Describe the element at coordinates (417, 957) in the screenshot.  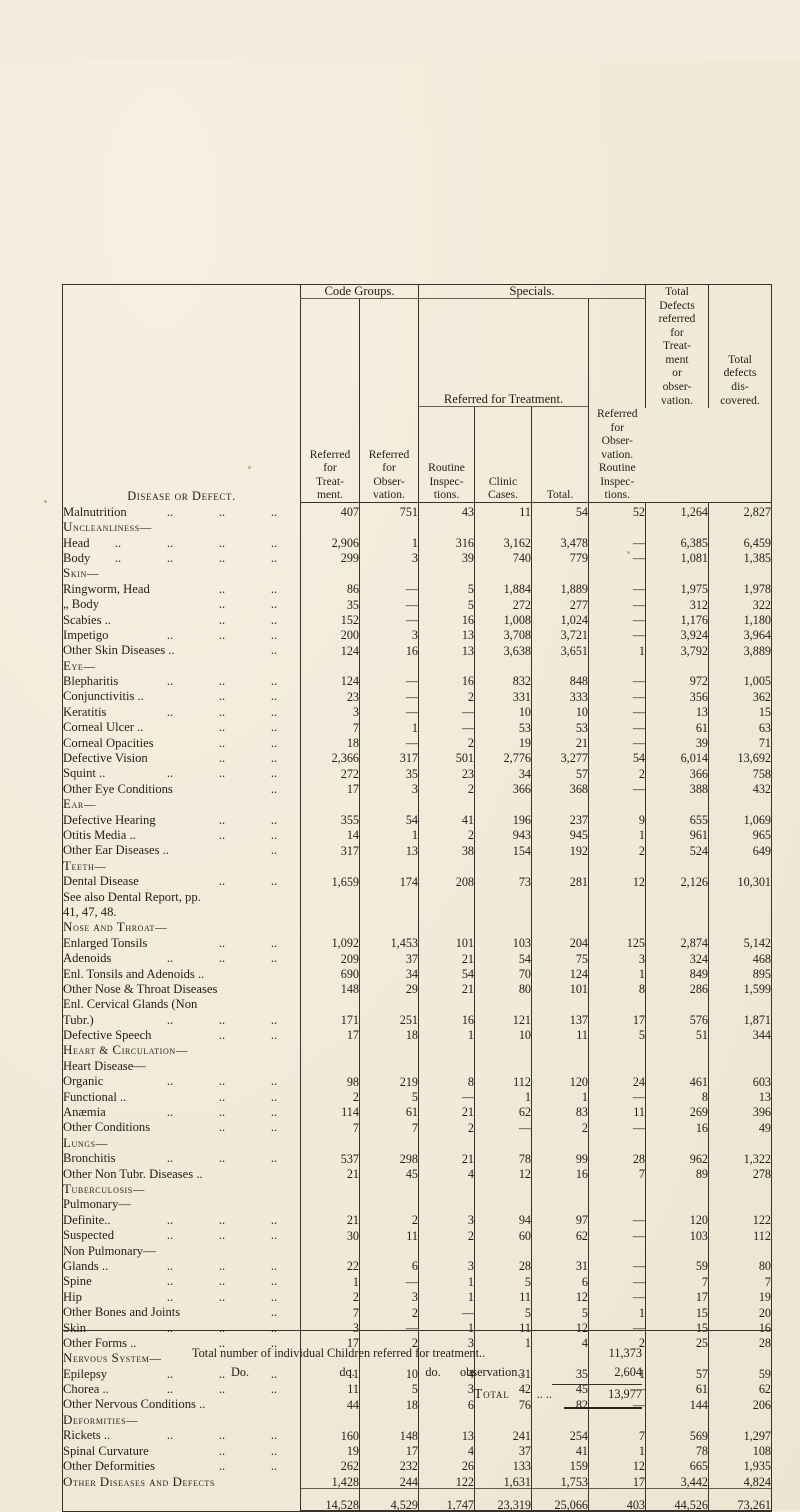
I see `table-row: Adenoids...... 209 37 21 54 75 3 324 468` at that location.